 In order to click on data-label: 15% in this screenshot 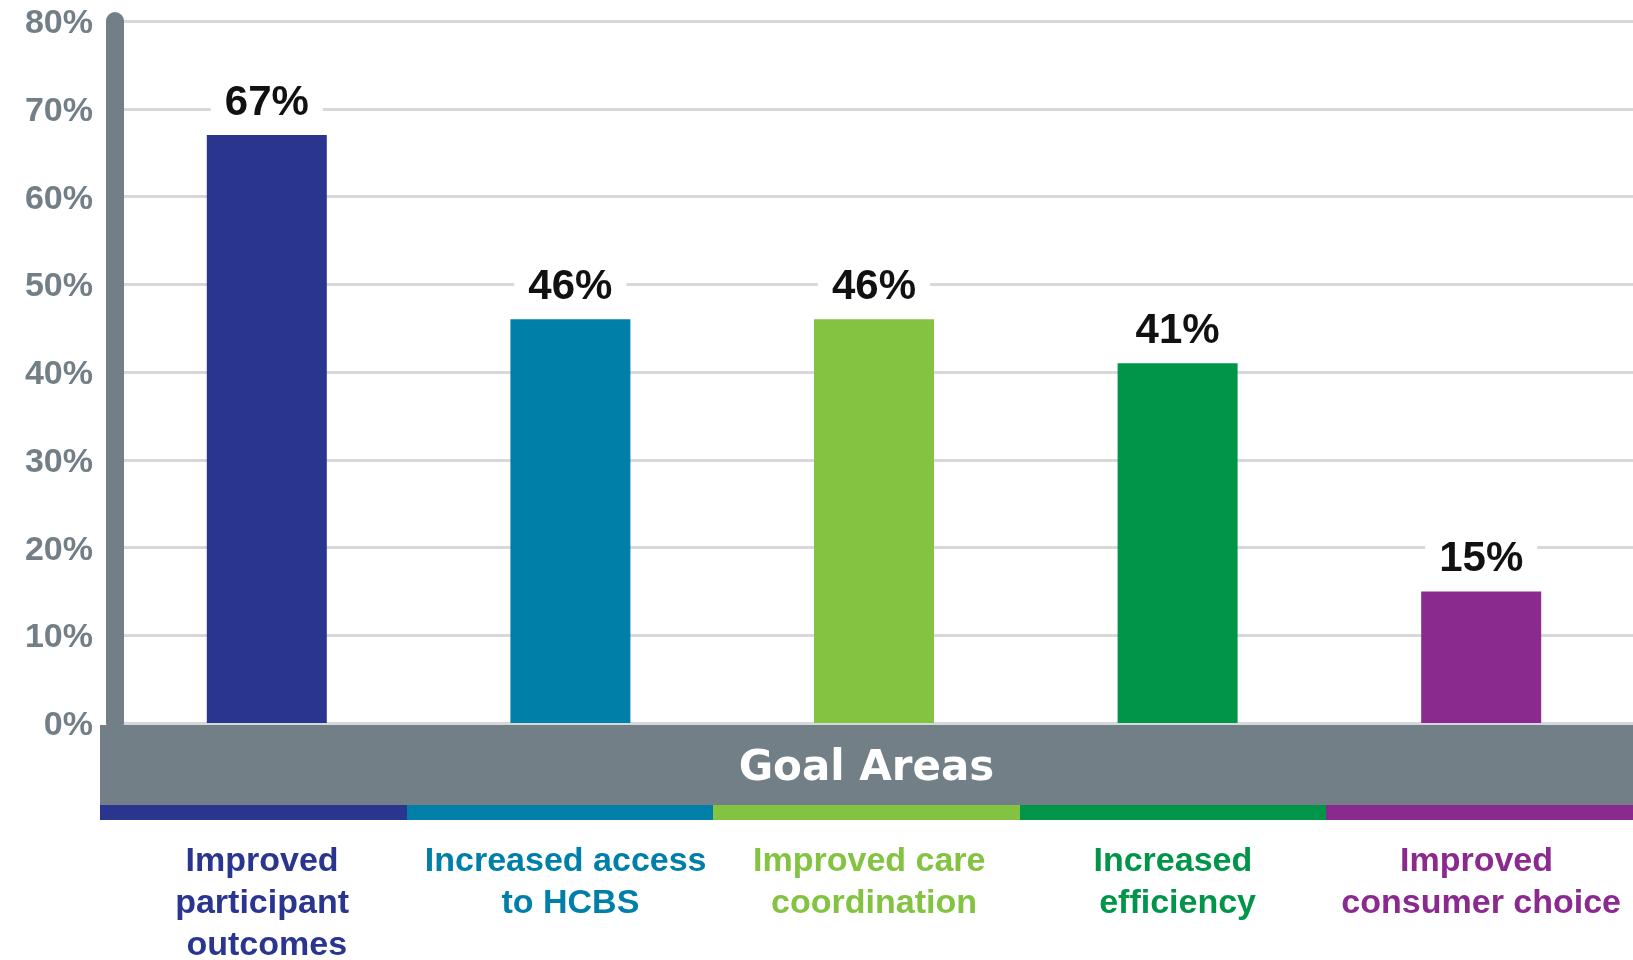, I will do `click(1481, 556)`.